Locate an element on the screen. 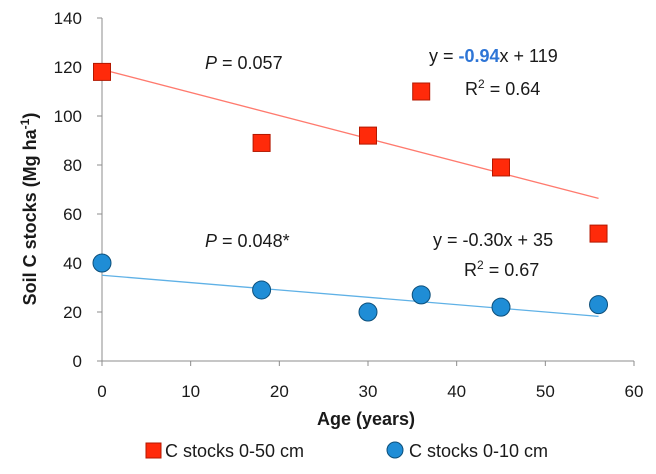  y-axis-title-superscript: -1 is located at coordinates (25, 123).